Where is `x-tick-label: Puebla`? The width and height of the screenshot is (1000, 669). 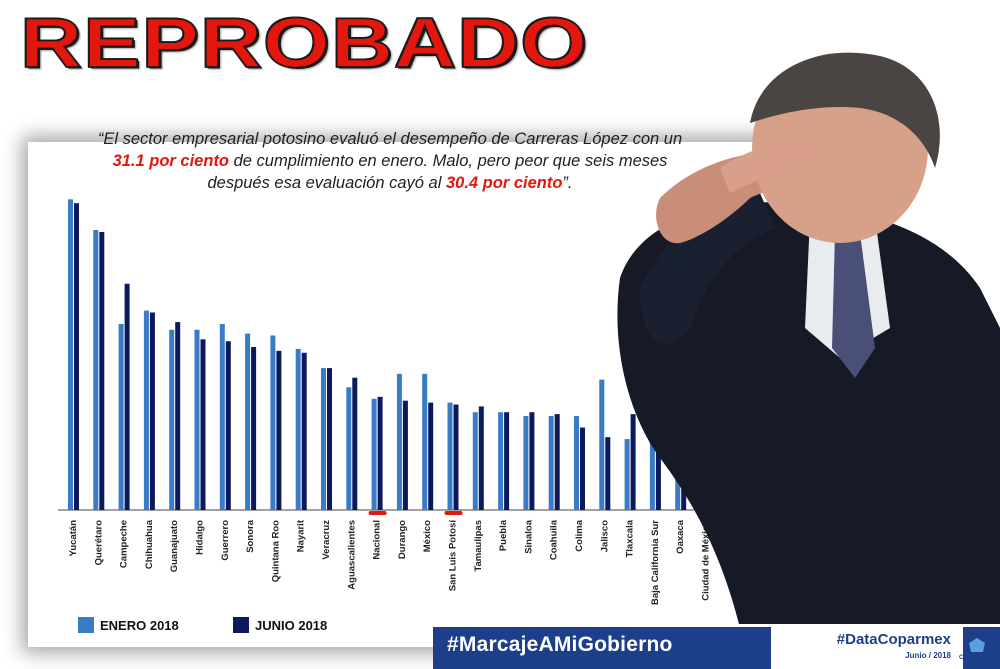 x-tick-label: Puebla is located at coordinates (503, 535).